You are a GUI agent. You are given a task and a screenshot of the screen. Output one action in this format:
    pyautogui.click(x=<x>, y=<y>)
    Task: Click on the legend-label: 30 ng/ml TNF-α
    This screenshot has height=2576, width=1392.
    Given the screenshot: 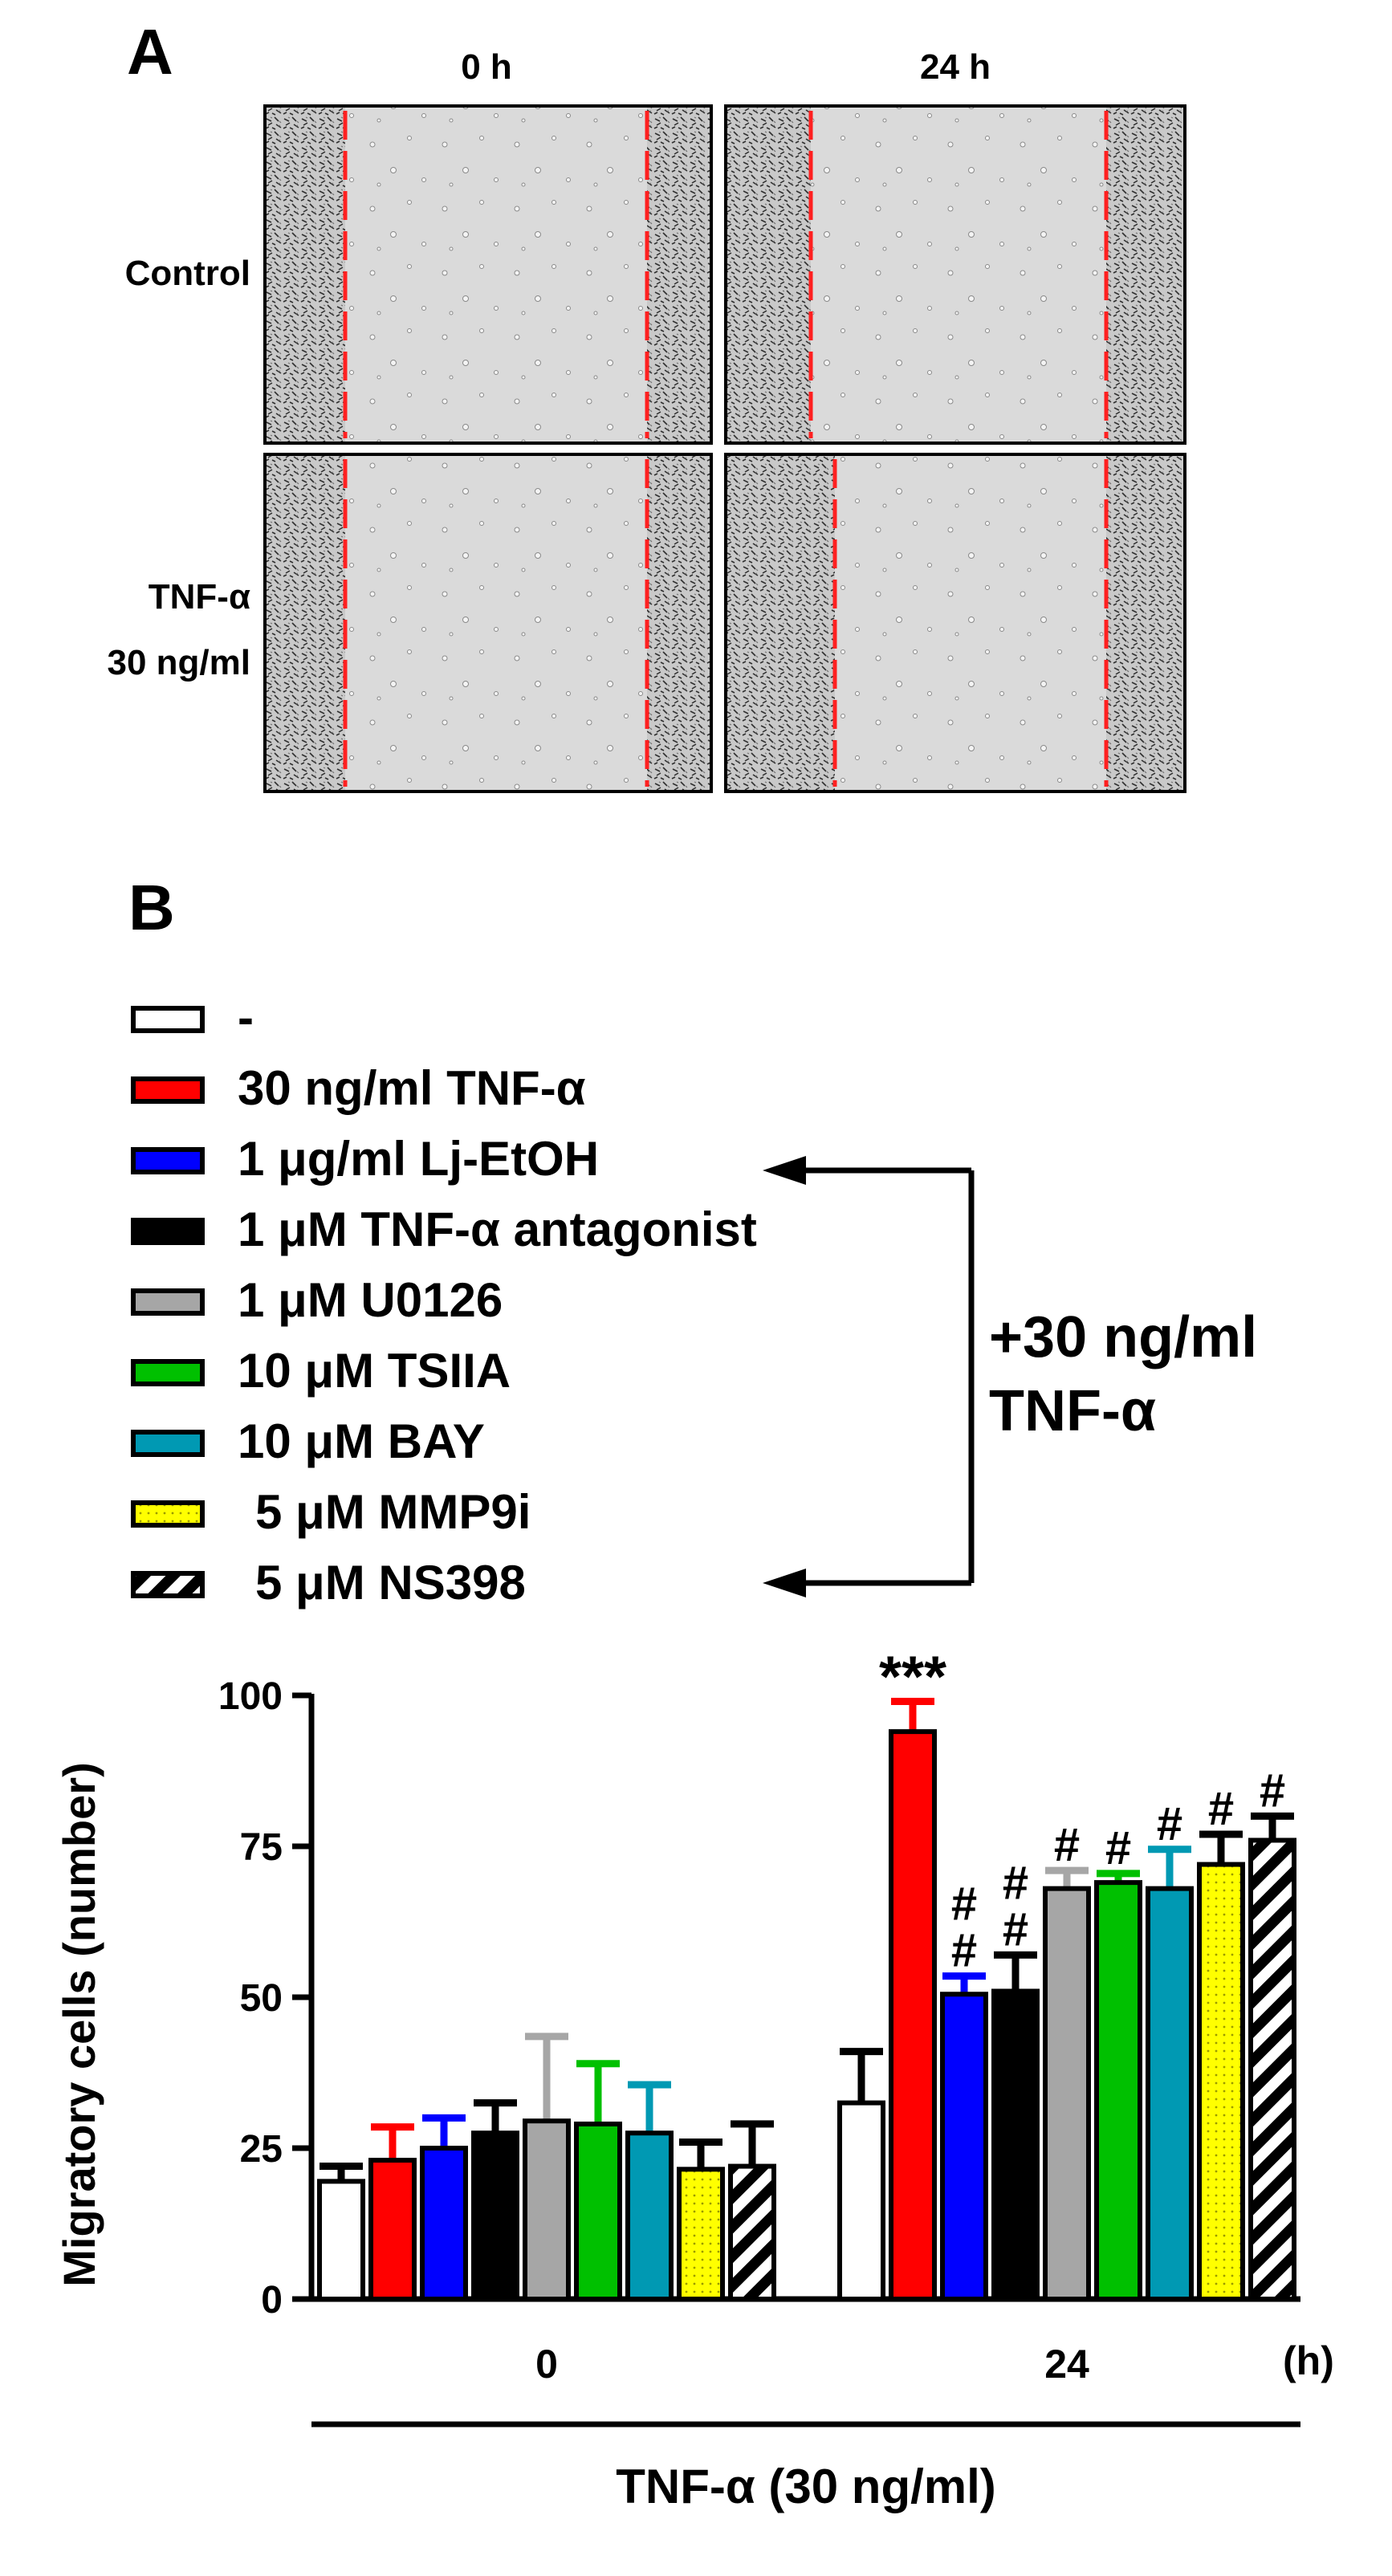 What is the action you would take?
    pyautogui.click(x=412, y=1088)
    